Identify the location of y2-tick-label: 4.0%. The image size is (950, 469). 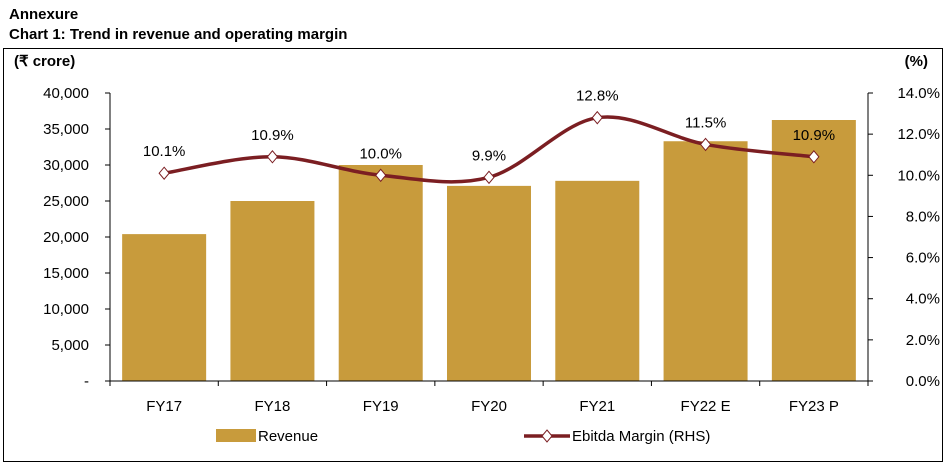
(923, 299).